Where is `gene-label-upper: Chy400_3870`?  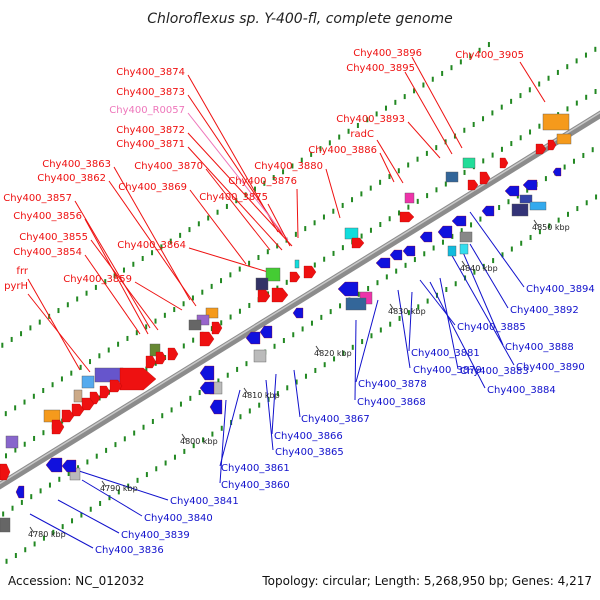
gene-label-upper: Chy400_3870 is located at coordinates (168, 166).